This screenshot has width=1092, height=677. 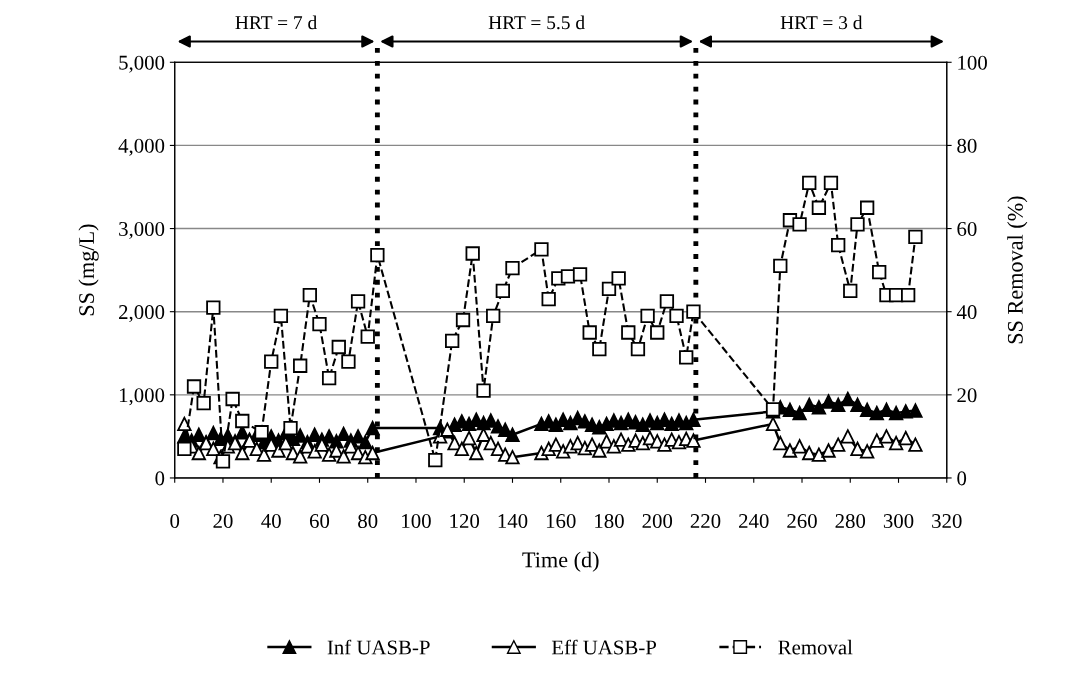 What do you see at coordinates (815, 647) in the screenshot?
I see `legend-label: Removal` at bounding box center [815, 647].